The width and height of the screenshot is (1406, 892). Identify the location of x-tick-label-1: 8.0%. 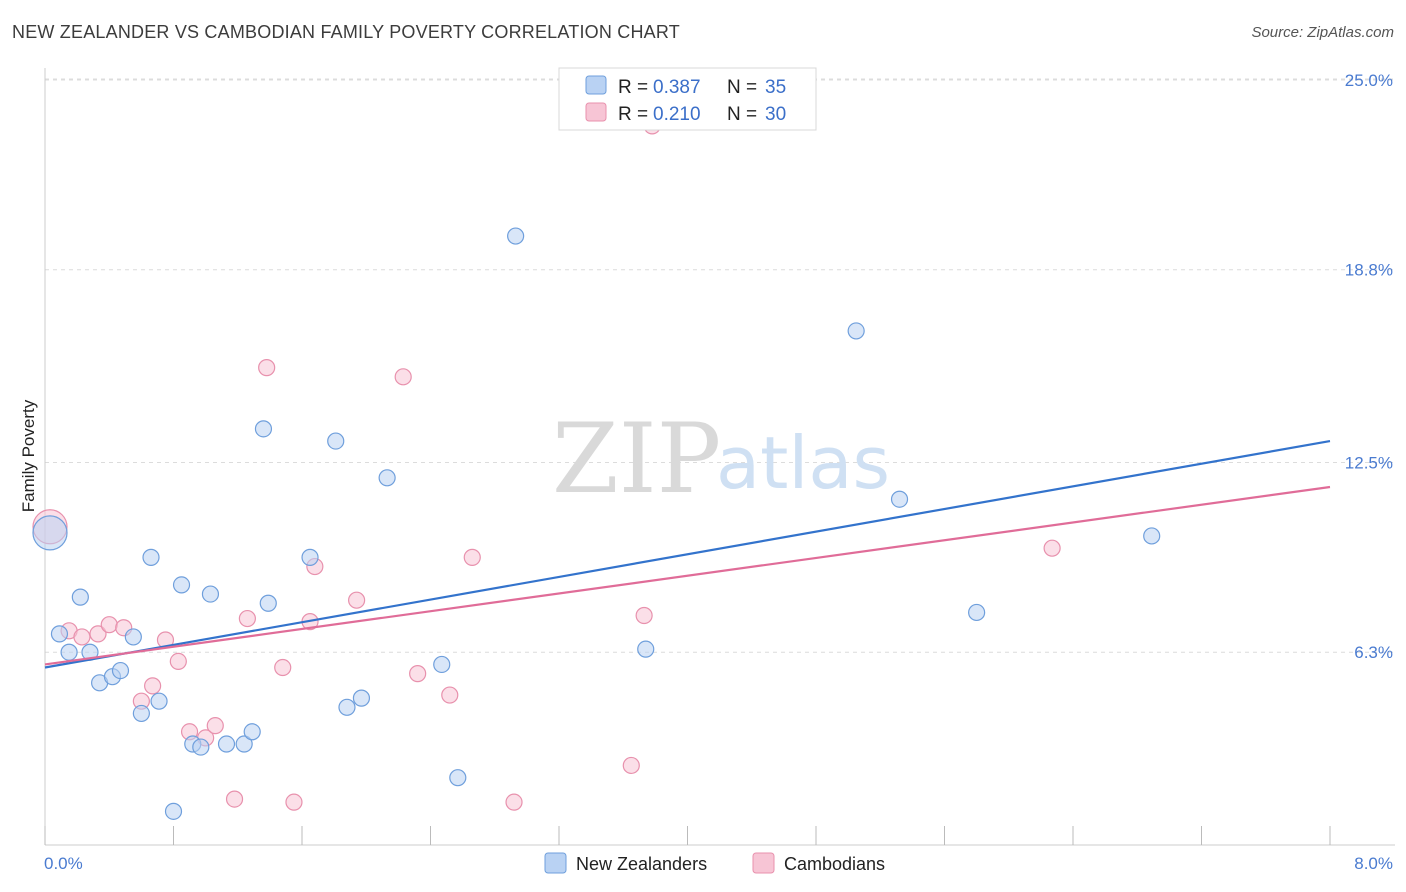
(1373, 863).